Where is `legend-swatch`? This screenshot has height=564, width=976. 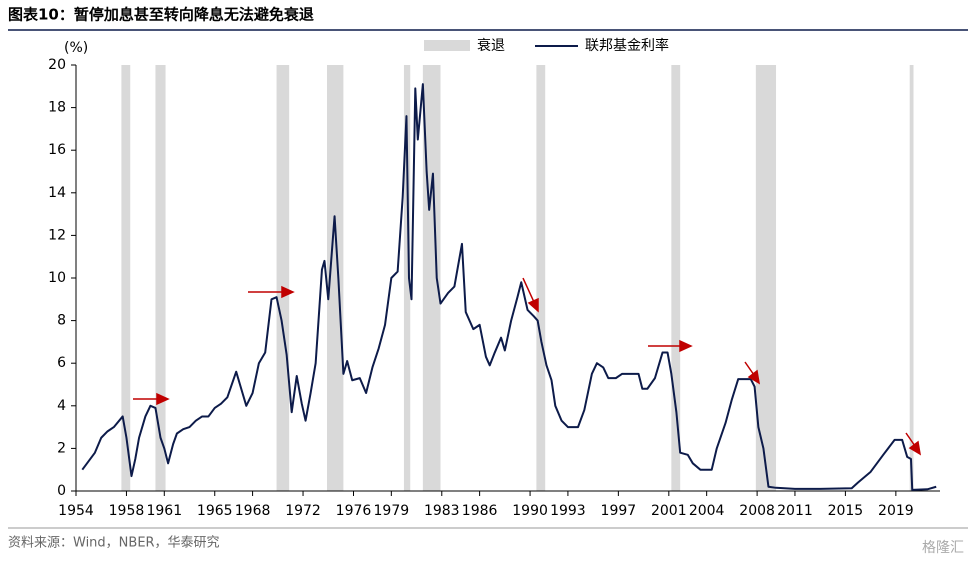
legend-swatch is located at coordinates (447, 45).